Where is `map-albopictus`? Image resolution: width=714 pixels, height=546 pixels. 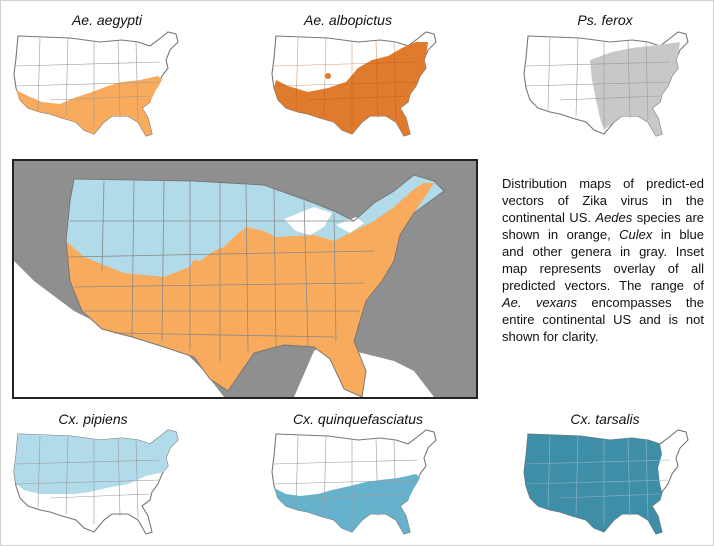
map-albopictus is located at coordinates (355, 86).